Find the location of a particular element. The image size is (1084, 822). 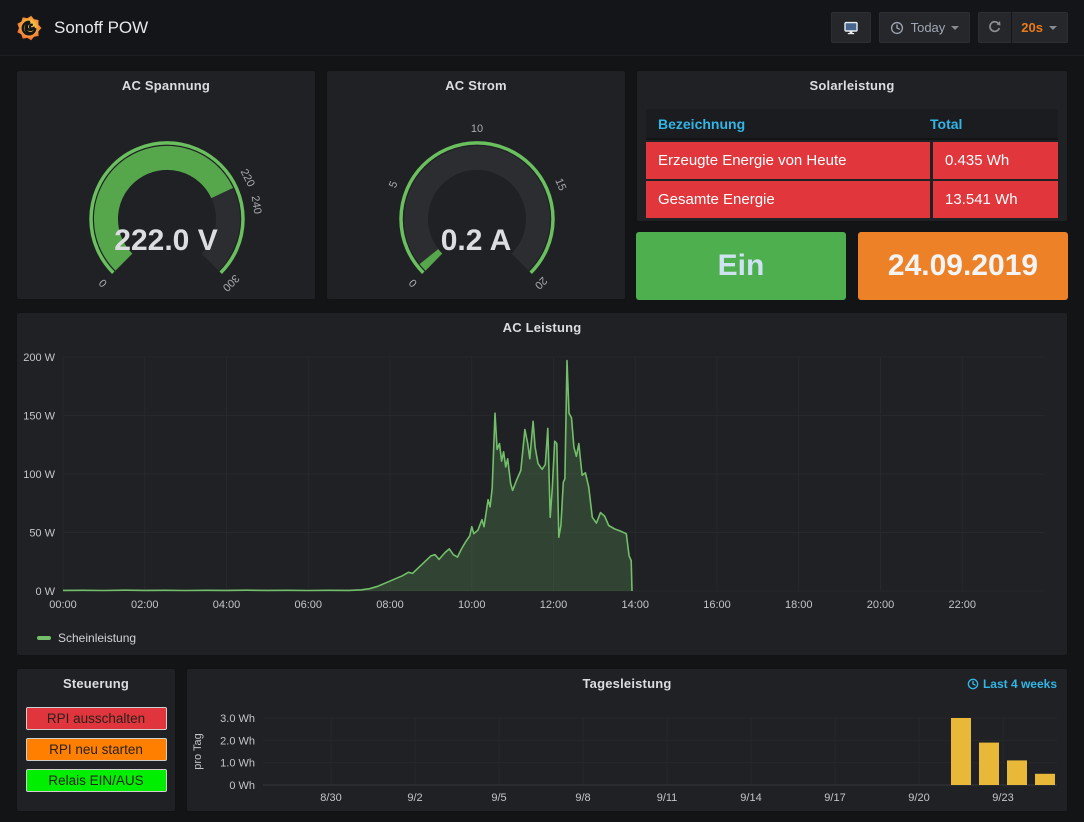

column-header-total: Total is located at coordinates (946, 123).